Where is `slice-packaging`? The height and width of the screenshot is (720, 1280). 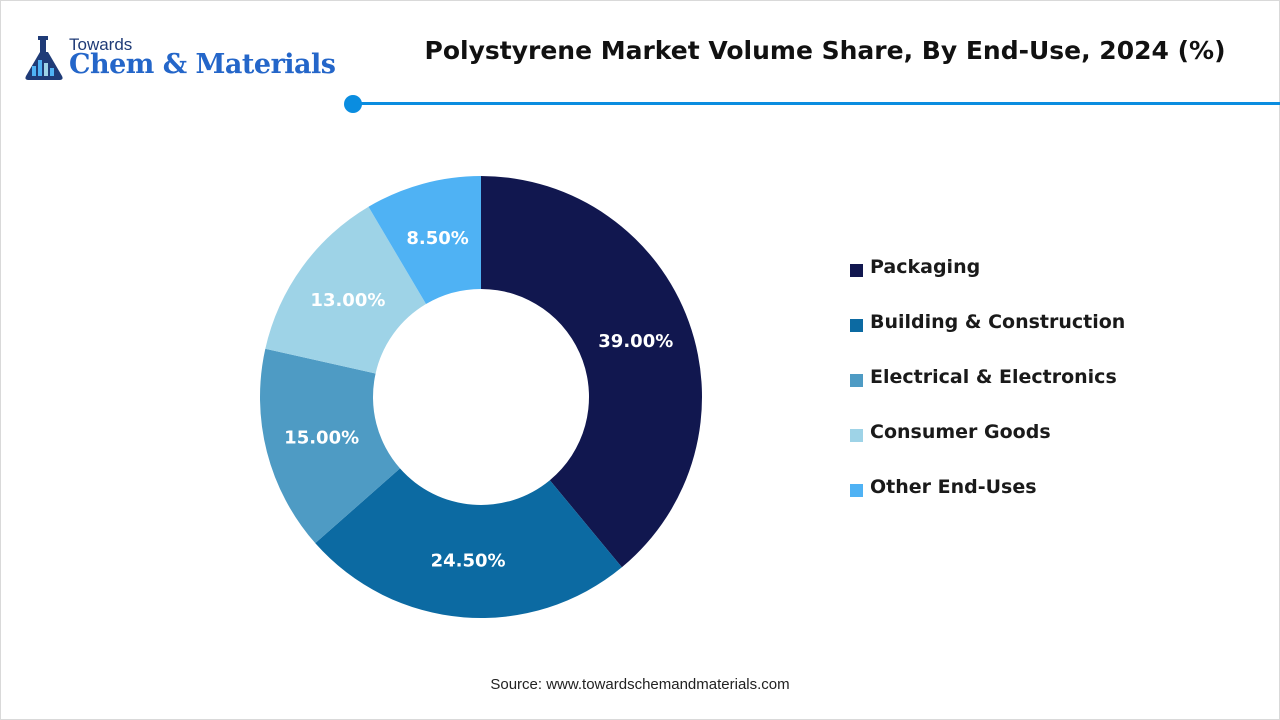 slice-packaging is located at coordinates (592, 372).